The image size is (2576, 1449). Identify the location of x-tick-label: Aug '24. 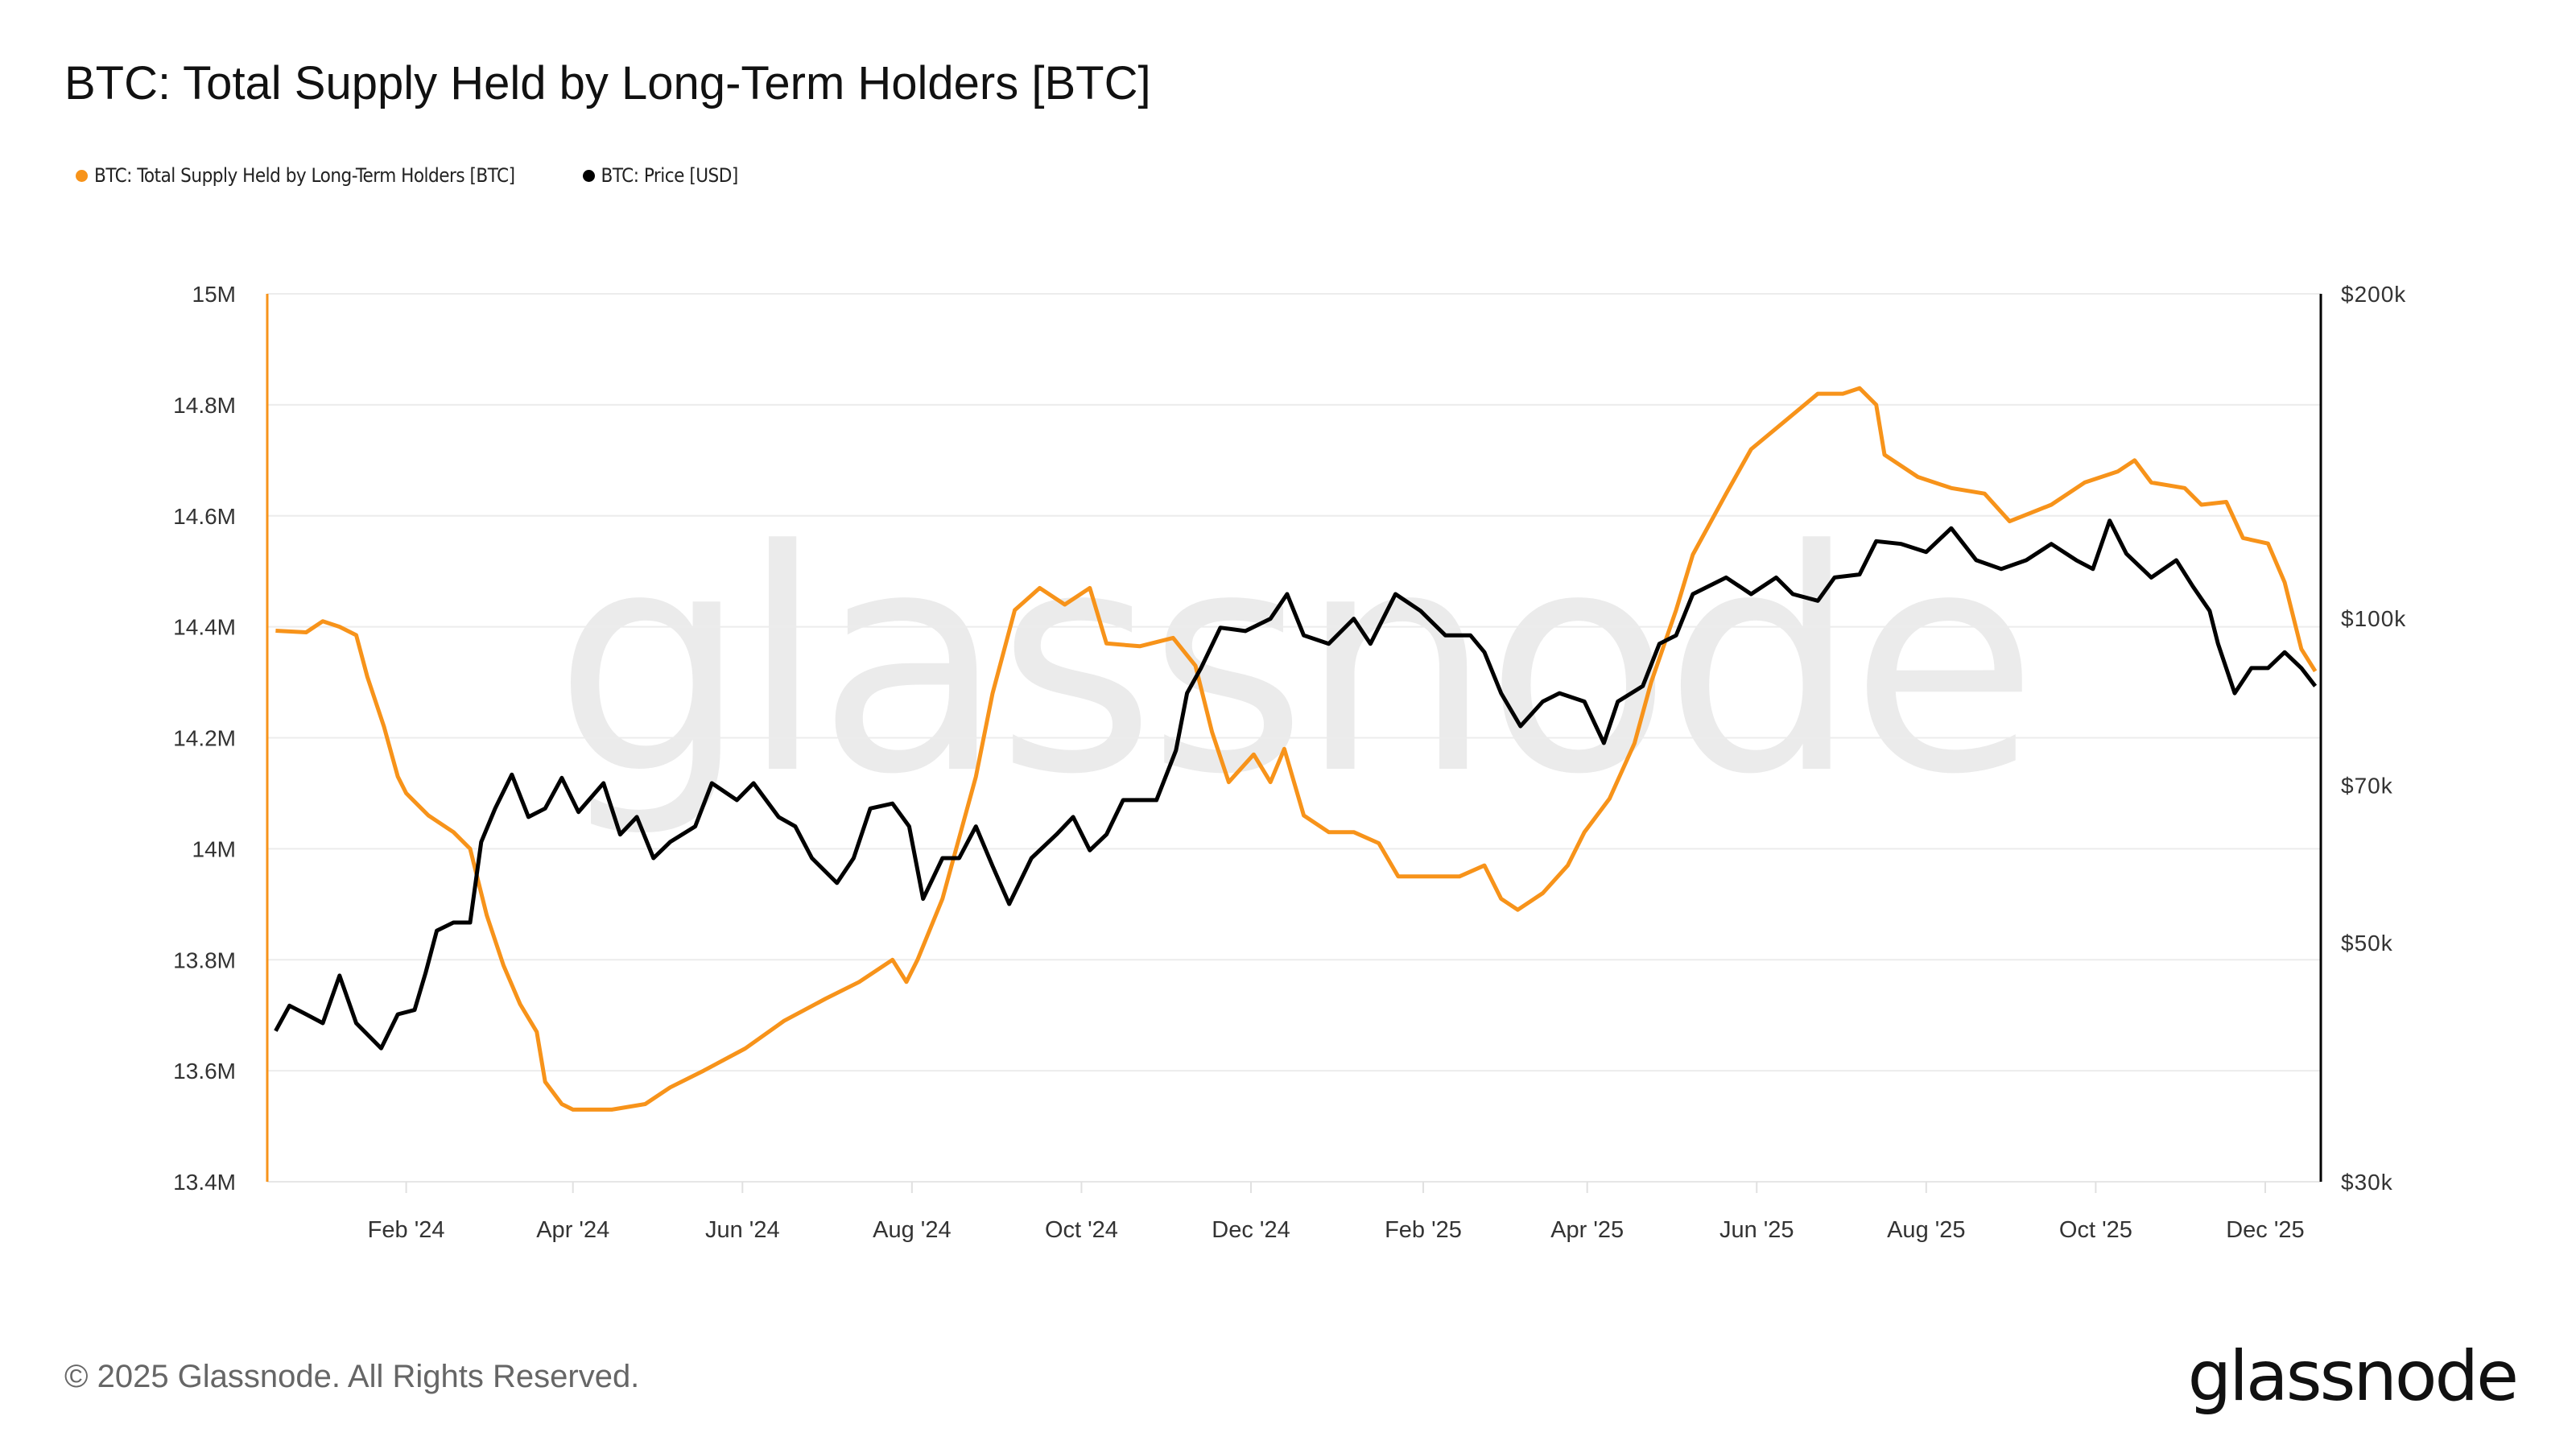
(912, 1230).